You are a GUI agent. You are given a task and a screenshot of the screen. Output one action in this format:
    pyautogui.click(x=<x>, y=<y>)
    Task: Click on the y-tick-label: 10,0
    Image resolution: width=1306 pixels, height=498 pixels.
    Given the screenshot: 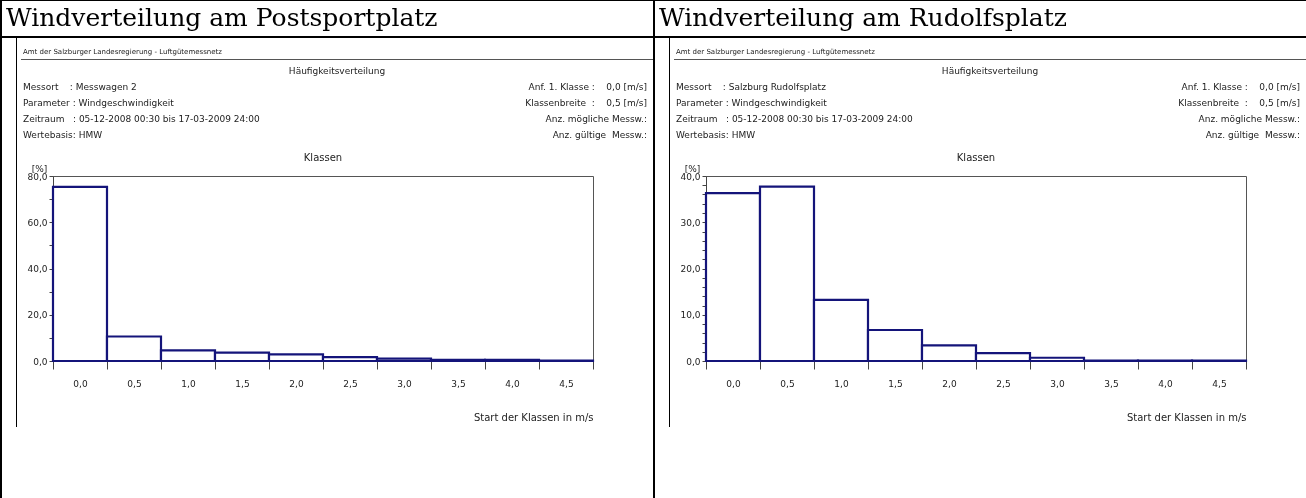 What is the action you would take?
    pyautogui.click(x=690, y=315)
    